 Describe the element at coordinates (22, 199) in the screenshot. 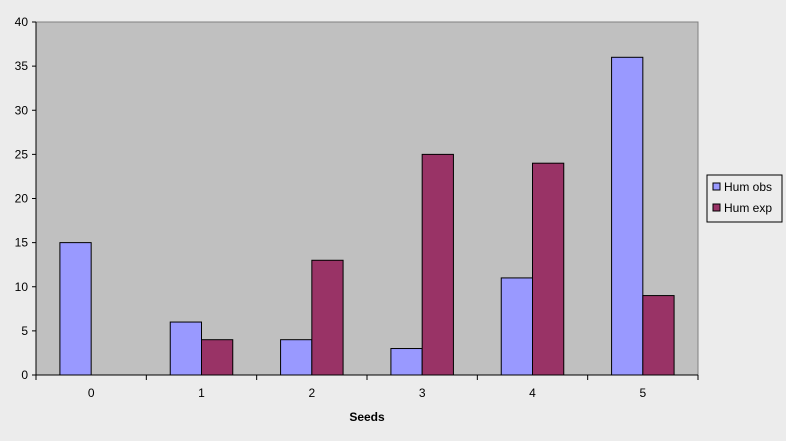

I see `y-tick-label: 20` at that location.